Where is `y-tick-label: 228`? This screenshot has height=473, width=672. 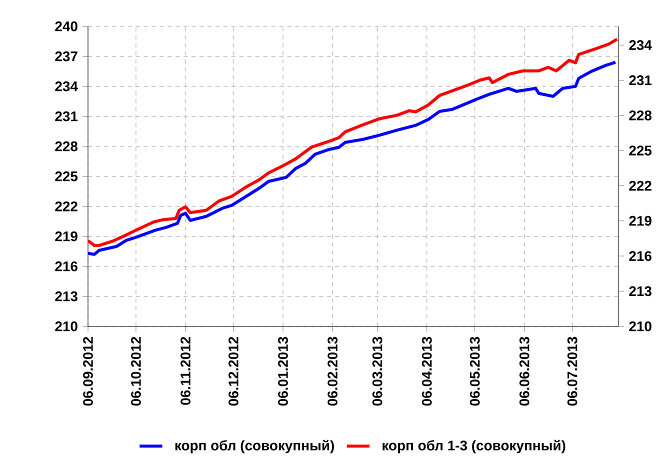
y-tick-label: 228 is located at coordinates (66, 146).